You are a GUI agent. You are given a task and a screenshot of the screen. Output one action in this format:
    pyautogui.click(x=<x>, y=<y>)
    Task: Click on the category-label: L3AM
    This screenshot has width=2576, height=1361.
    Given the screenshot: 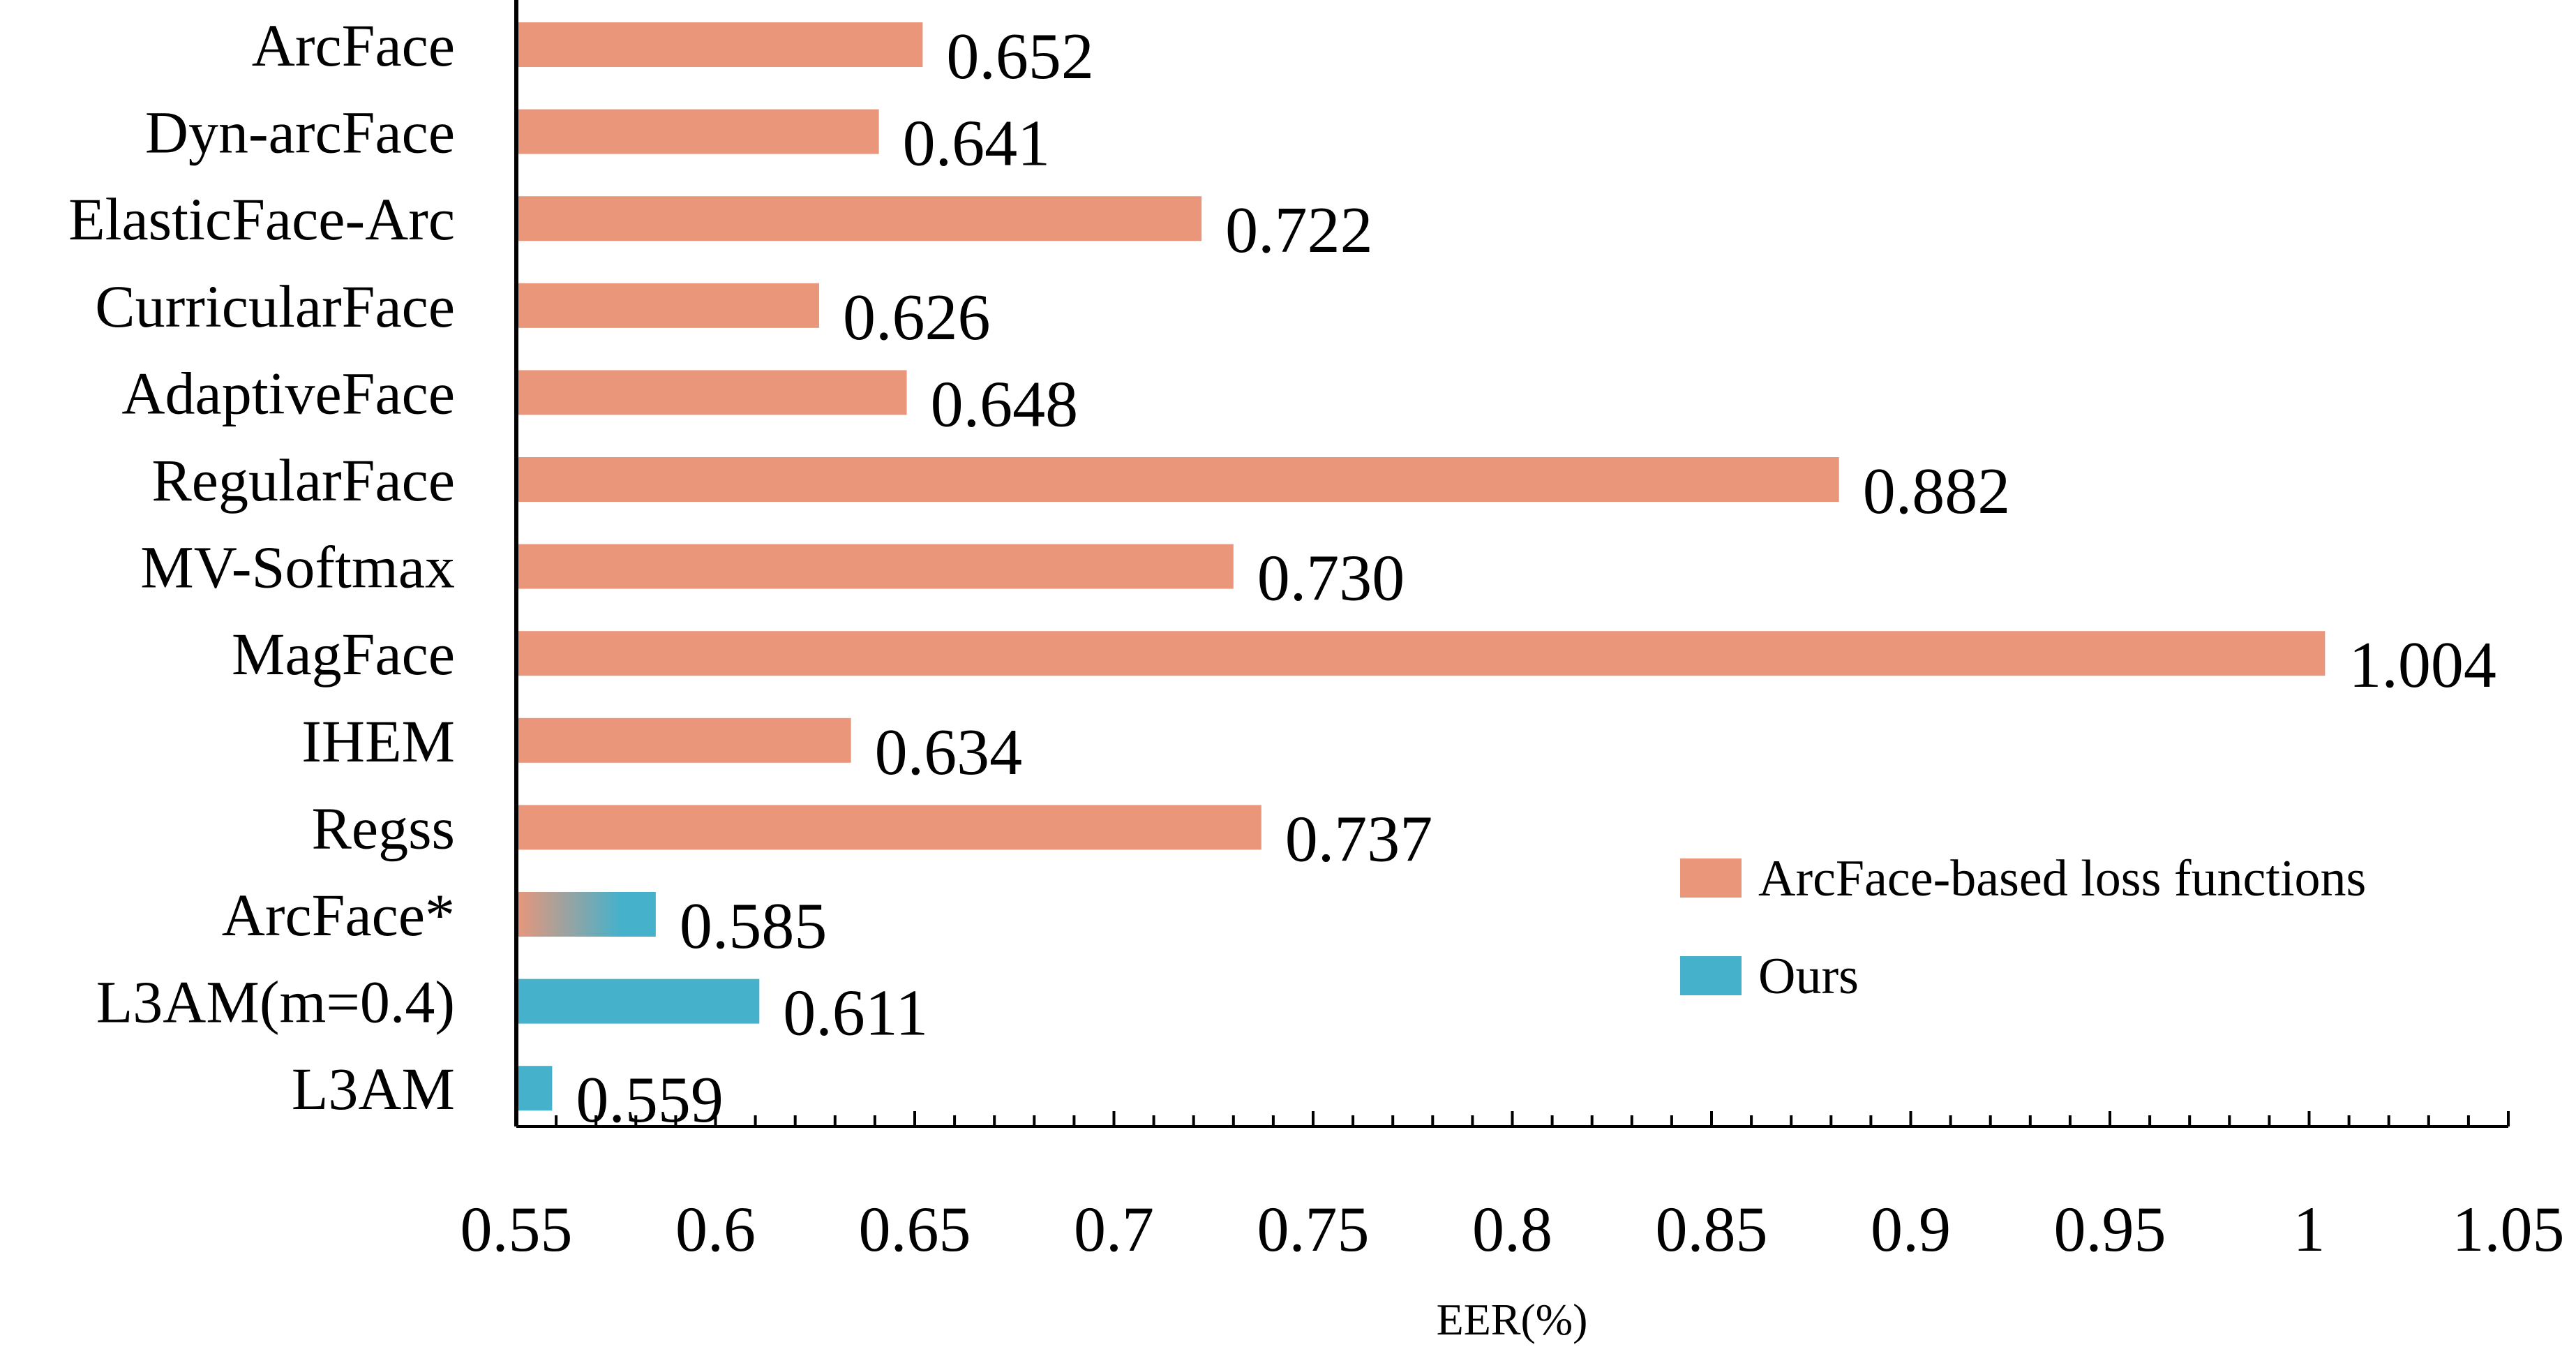 What is the action you would take?
    pyautogui.click(x=373, y=1088)
    